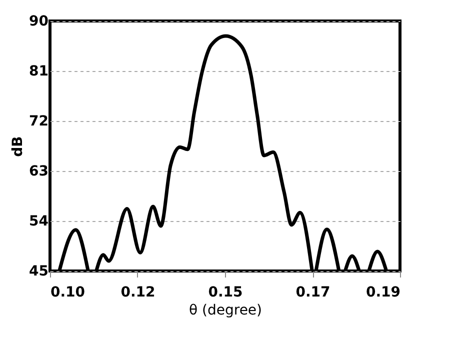 This screenshot has height=340, width=471. Describe the element at coordinates (225, 292) in the screenshot. I see `x-tick-label: 0.15` at that location.